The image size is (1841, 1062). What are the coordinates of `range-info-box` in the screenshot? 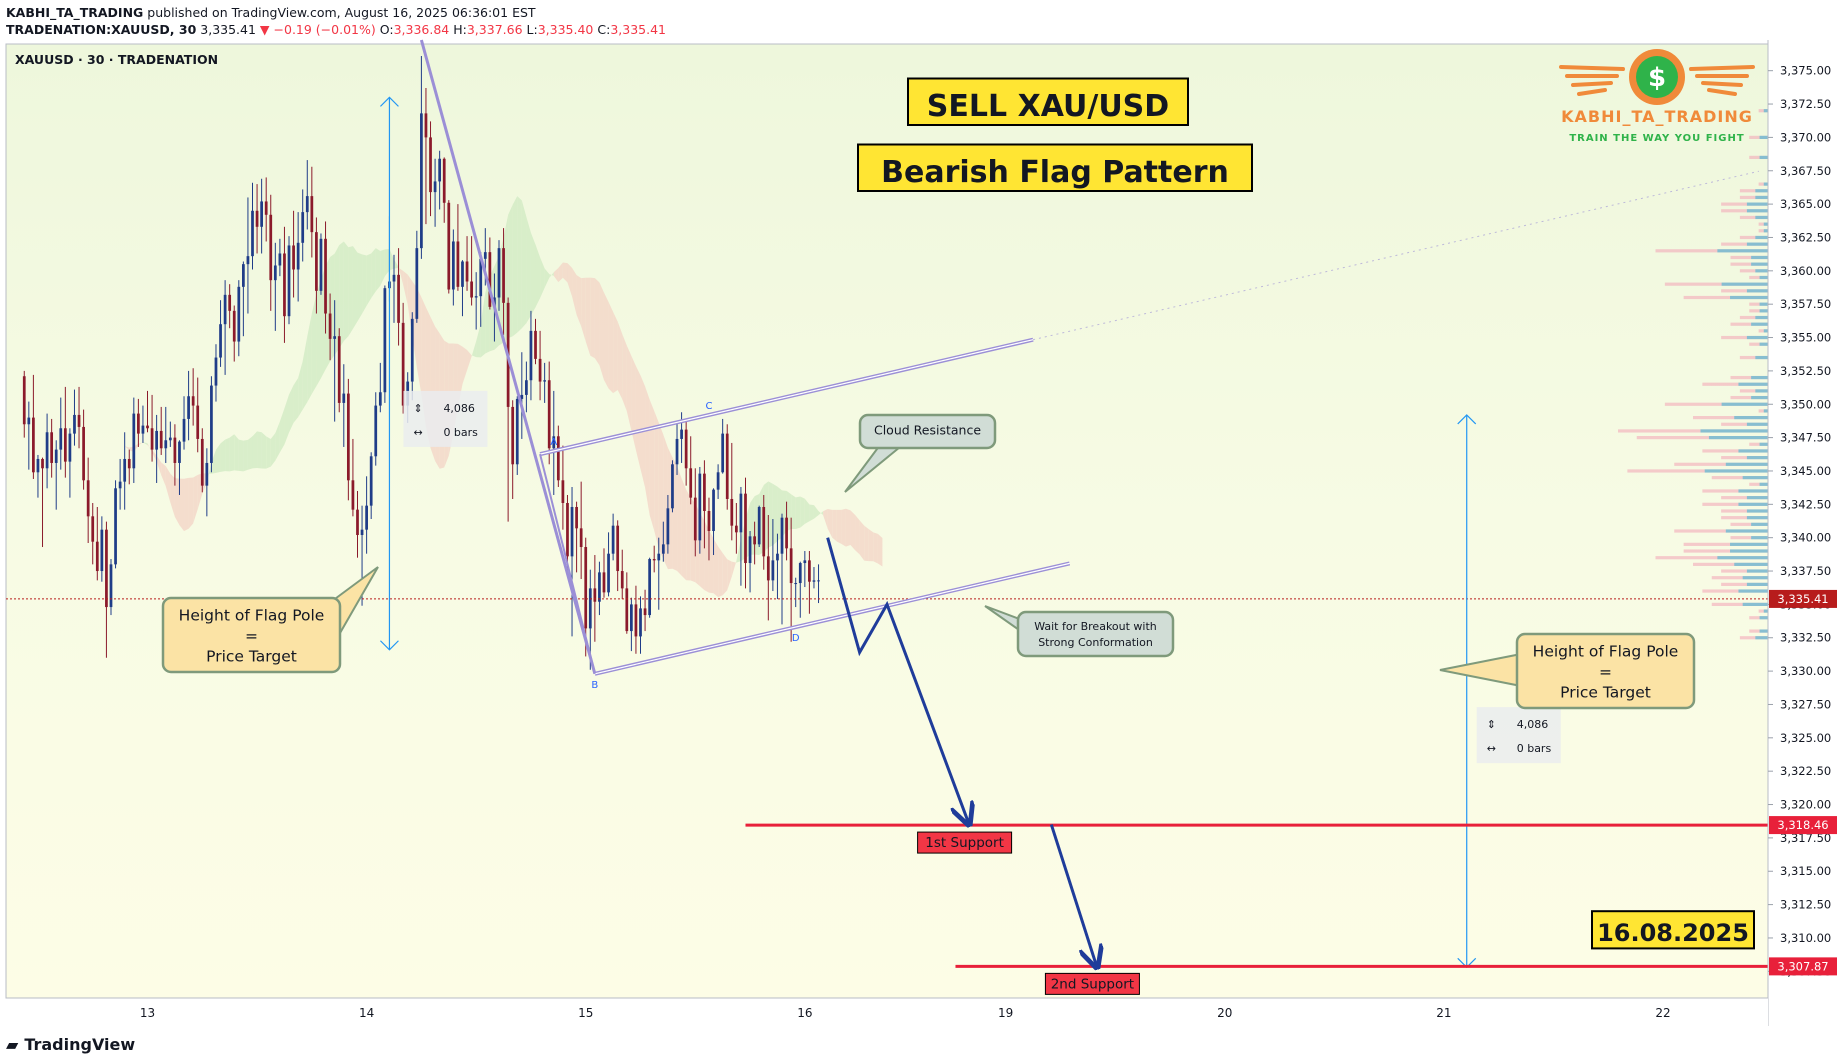 It's located at (1518, 735).